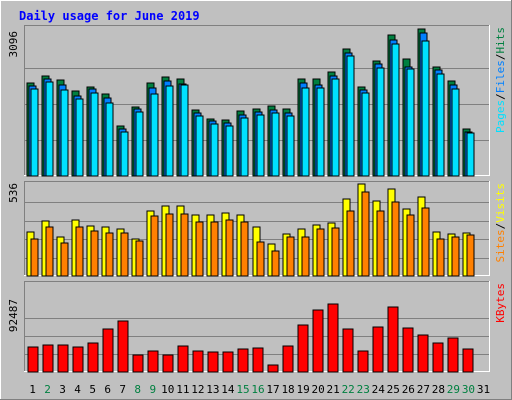 The width and height of the screenshot is (512, 400). I want to click on y-tick-label: 536, so click(13, 193).